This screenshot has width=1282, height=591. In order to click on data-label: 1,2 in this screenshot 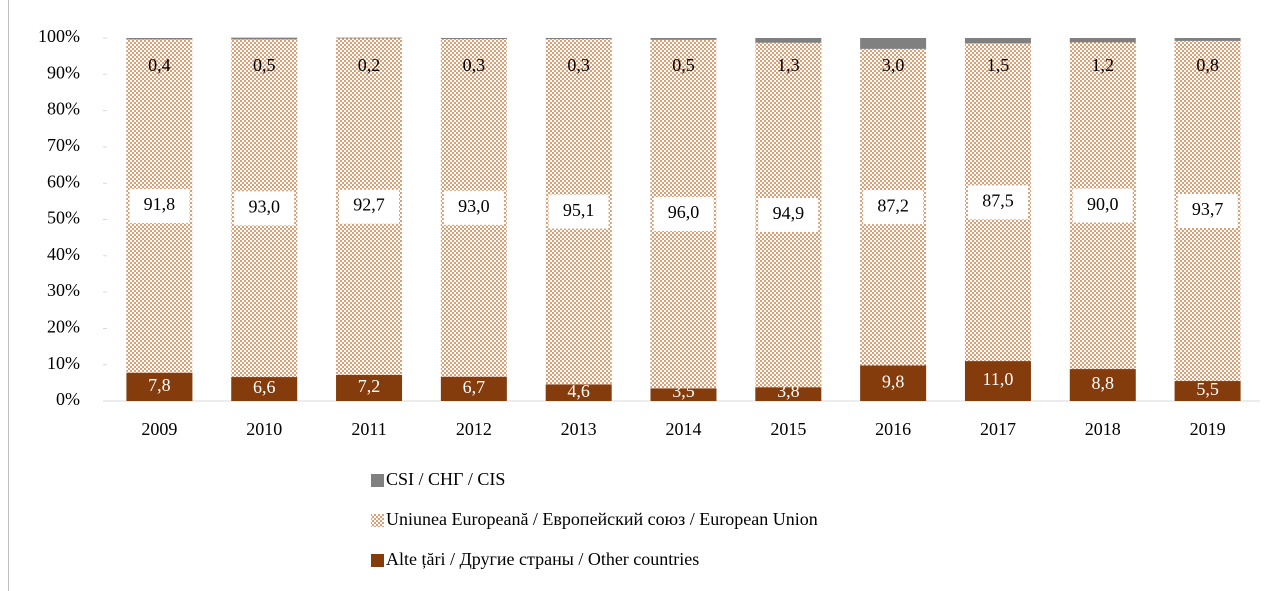, I will do `click(1103, 65)`.